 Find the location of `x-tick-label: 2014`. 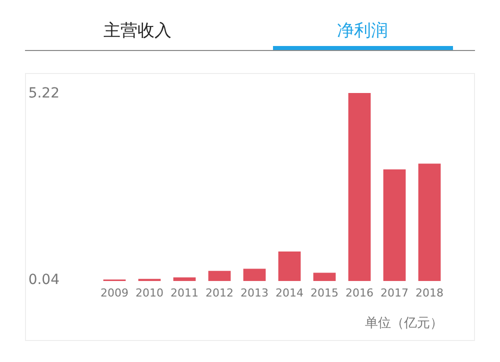

x-tick-label: 2014 is located at coordinates (290, 293).